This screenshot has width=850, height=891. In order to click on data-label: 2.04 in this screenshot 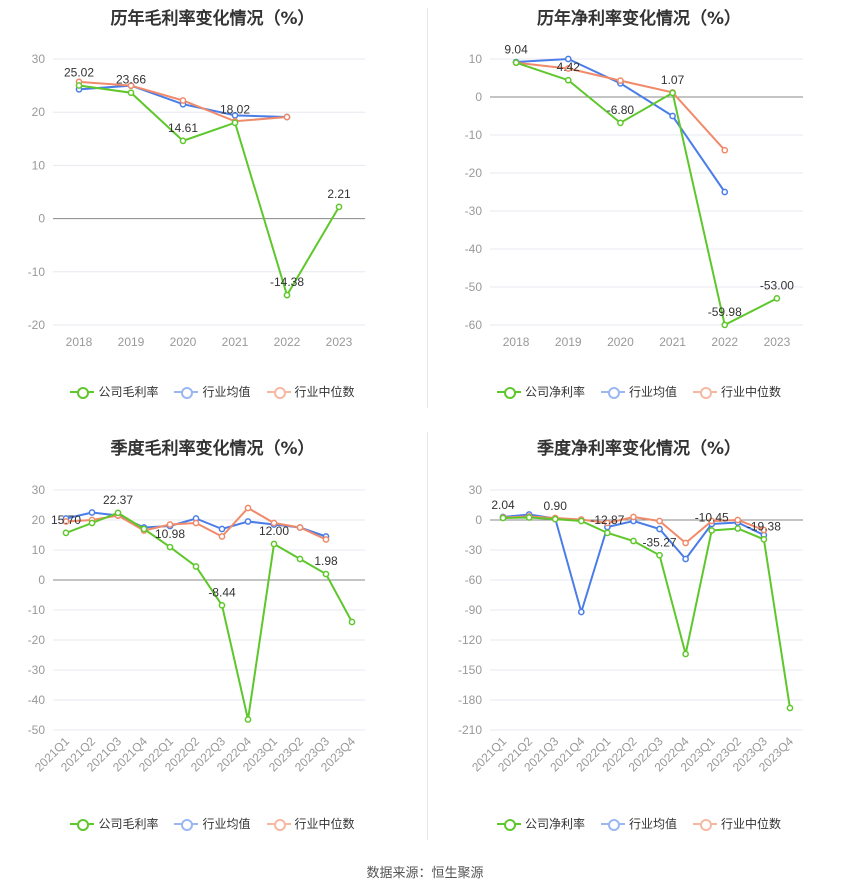, I will do `click(503, 505)`.